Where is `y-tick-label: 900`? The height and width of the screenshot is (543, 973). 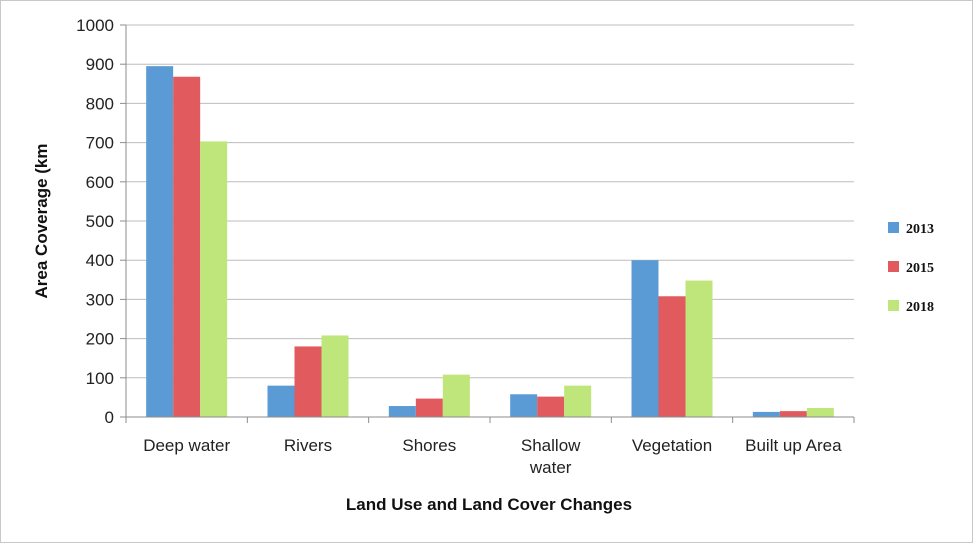 y-tick-label: 900 is located at coordinates (100, 64).